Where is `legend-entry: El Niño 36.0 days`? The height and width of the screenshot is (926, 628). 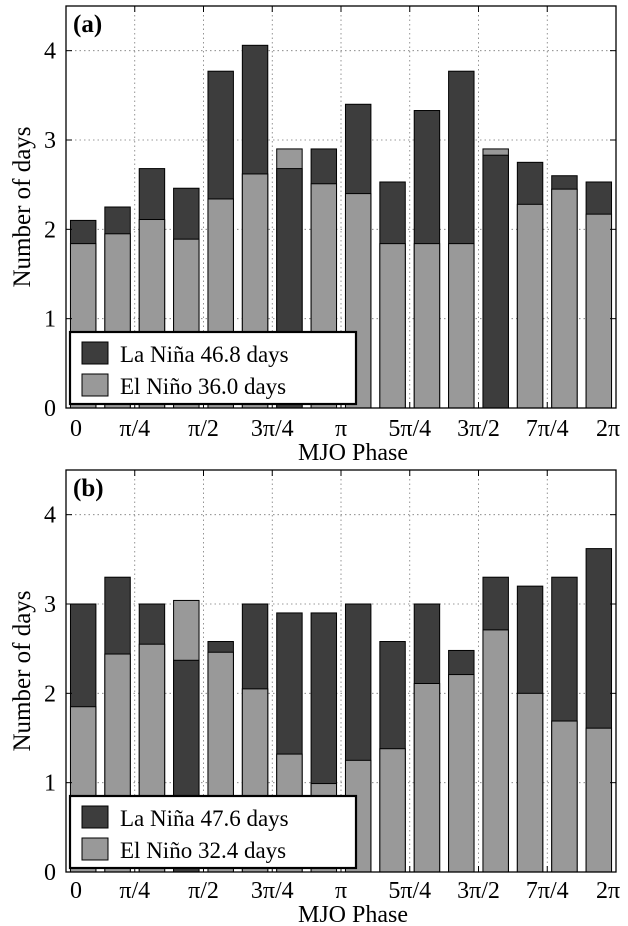 legend-entry: El Niño 36.0 days is located at coordinates (203, 386).